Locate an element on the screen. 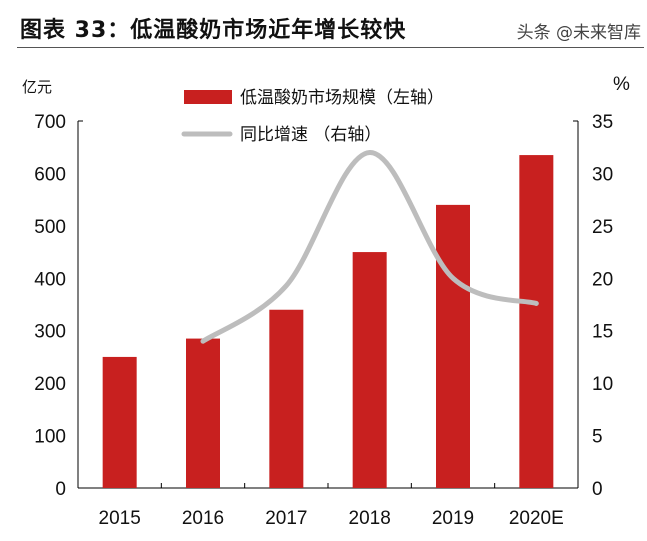 The image size is (647, 541). x-tick-label: 2015 is located at coordinates (120, 518).